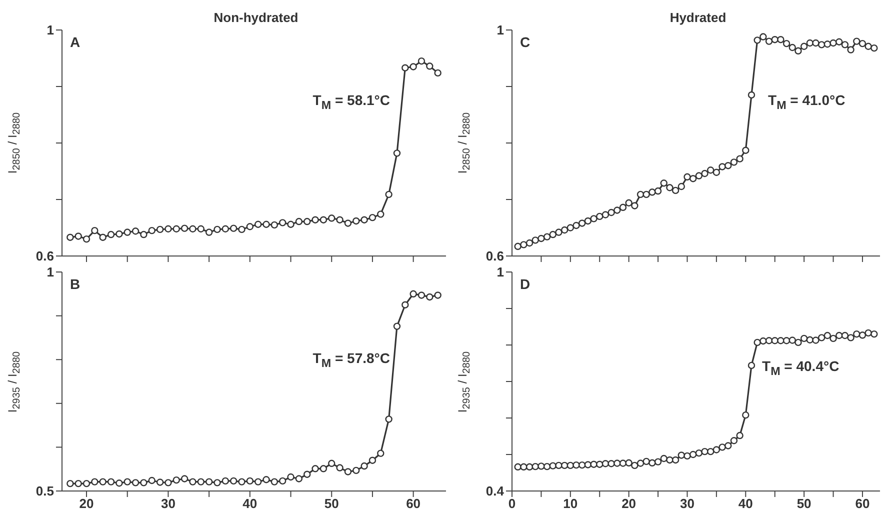  I want to click on x-tick-label: 20, so click(86, 502).